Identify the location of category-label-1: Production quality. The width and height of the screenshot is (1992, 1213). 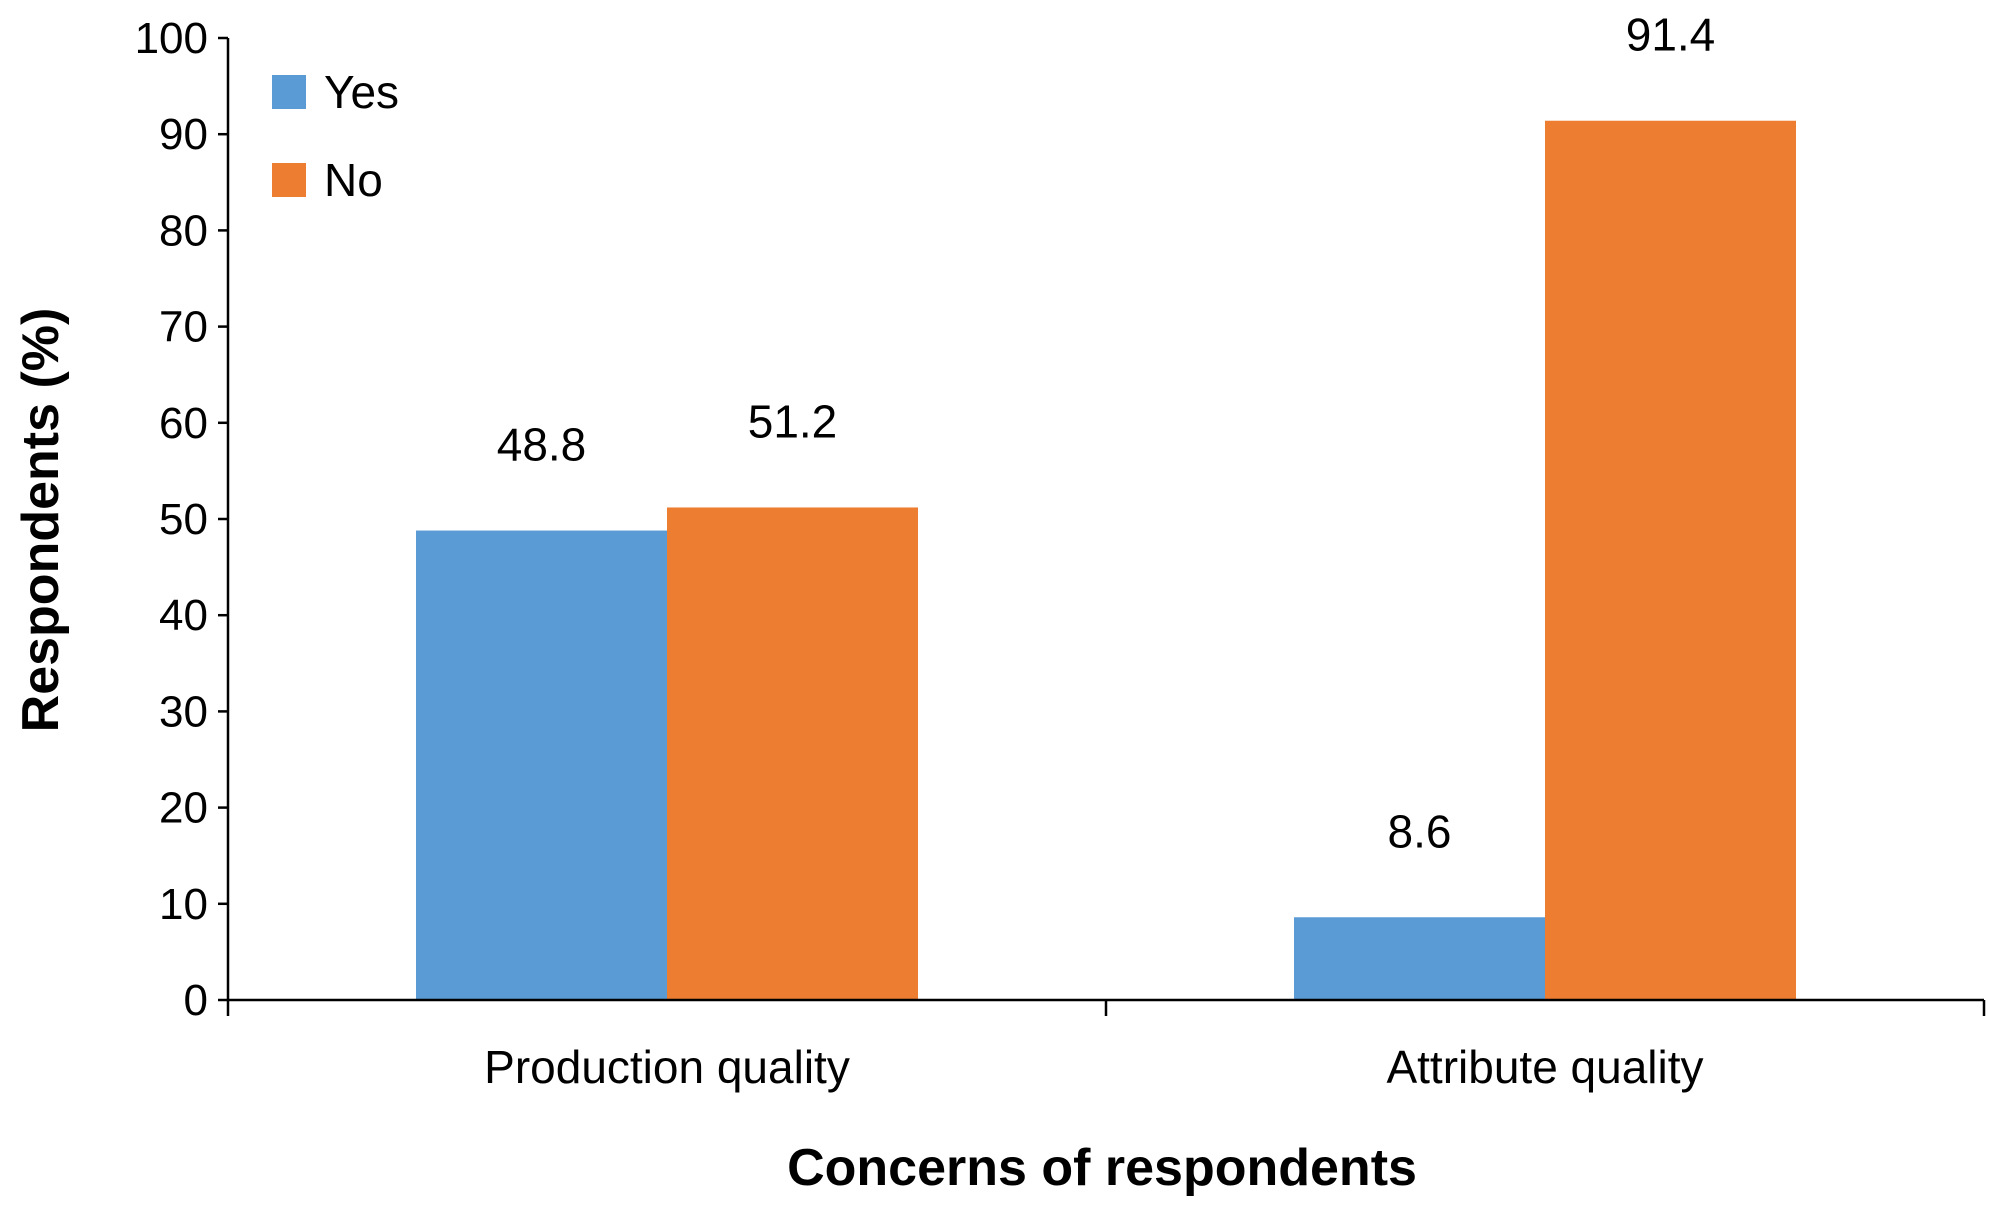
(667, 1067).